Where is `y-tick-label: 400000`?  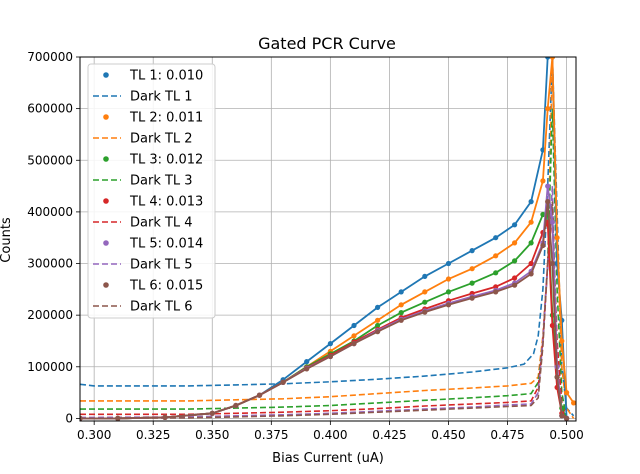 y-tick-label: 400000 is located at coordinates (50, 212).